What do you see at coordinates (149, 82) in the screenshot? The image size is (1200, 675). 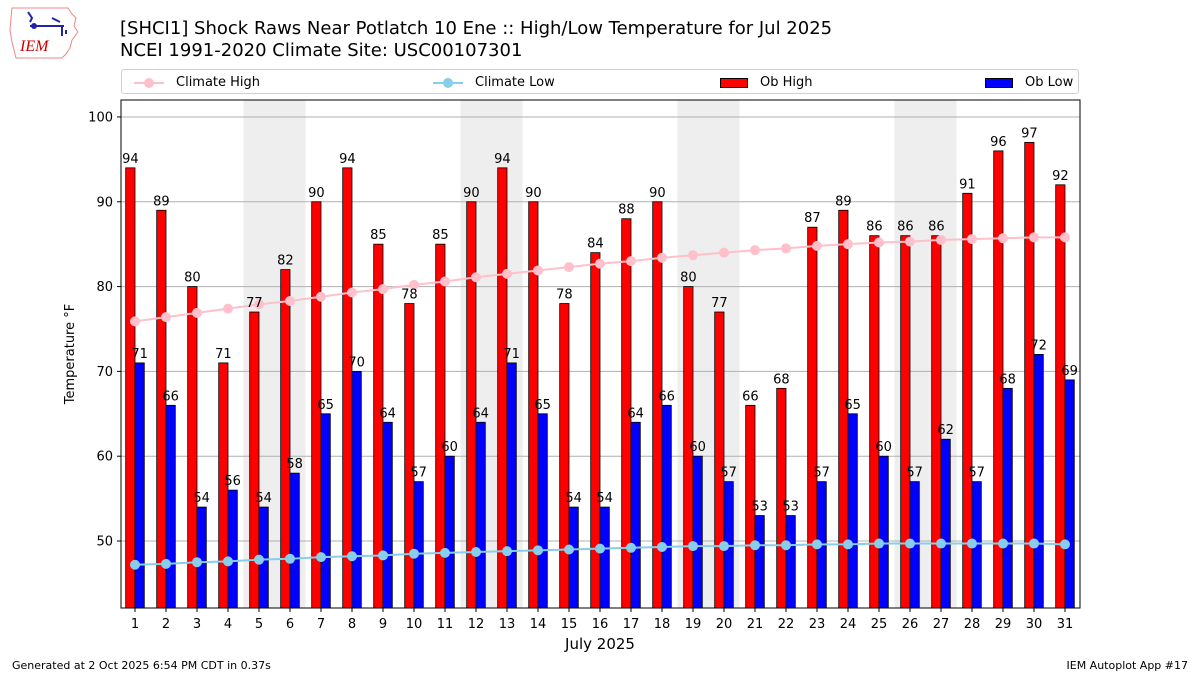 I see `climate-high-swatch-icon` at bounding box center [149, 82].